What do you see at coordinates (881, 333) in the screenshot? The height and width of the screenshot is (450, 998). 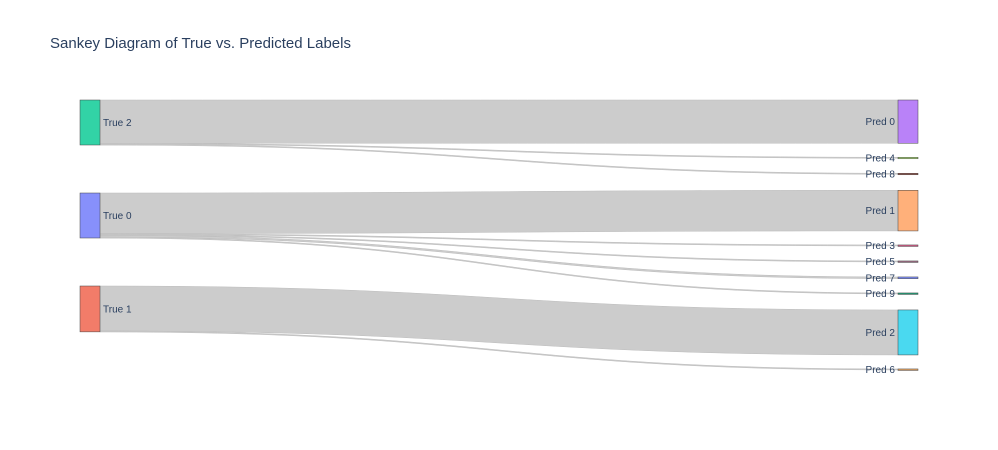 I see `label-pred2: Pred 2` at bounding box center [881, 333].